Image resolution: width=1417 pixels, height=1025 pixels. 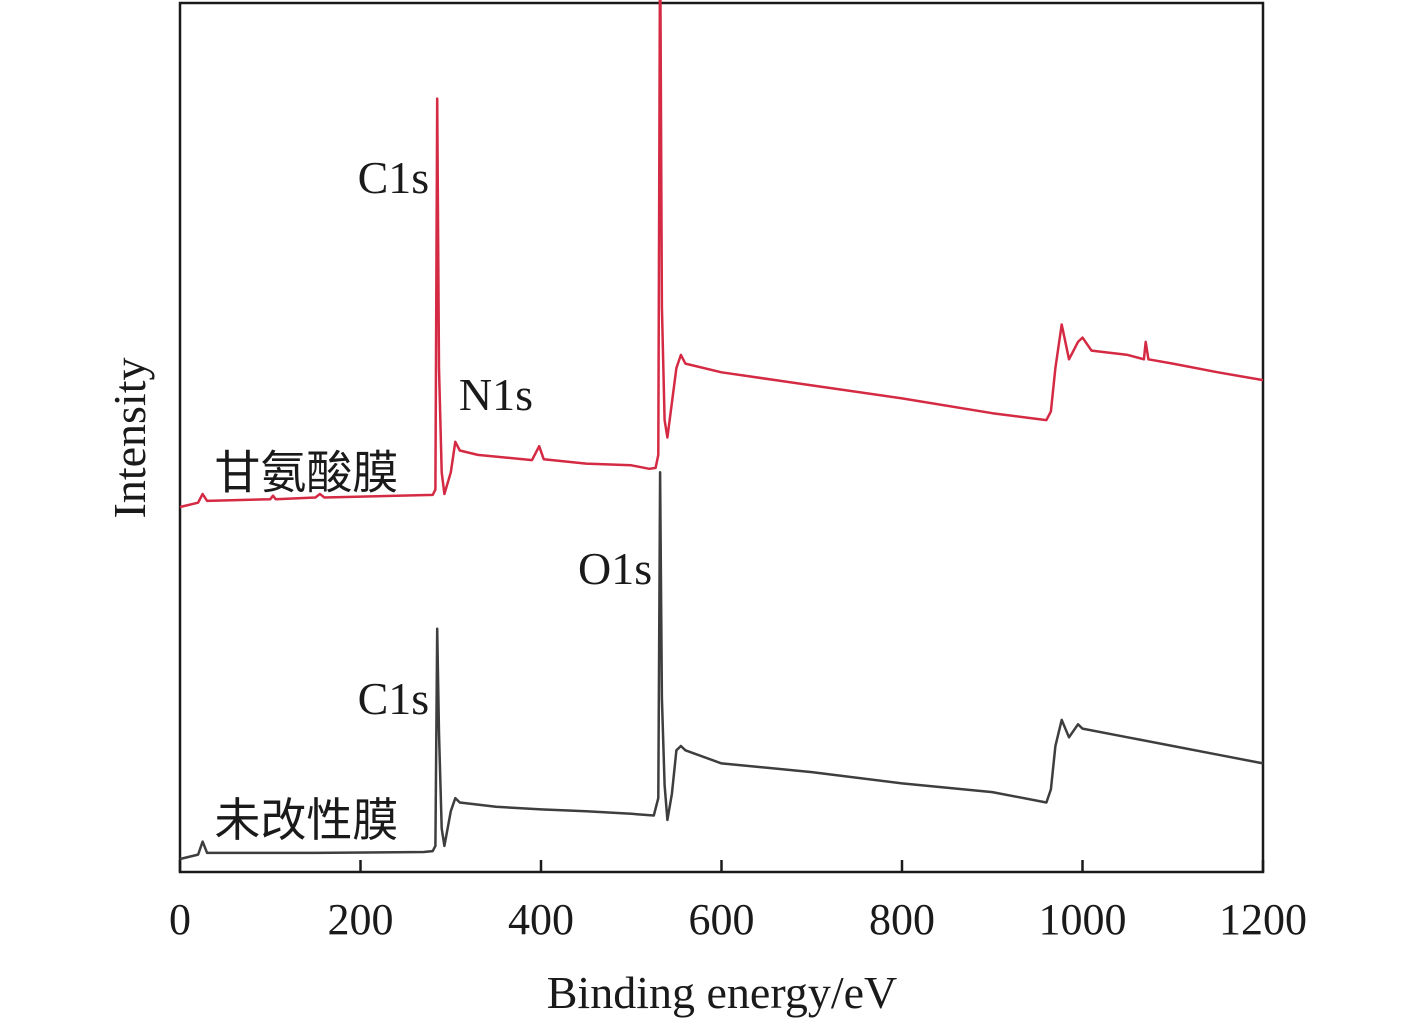 What do you see at coordinates (722, 919) in the screenshot?
I see `x-tick-label: 600` at bounding box center [722, 919].